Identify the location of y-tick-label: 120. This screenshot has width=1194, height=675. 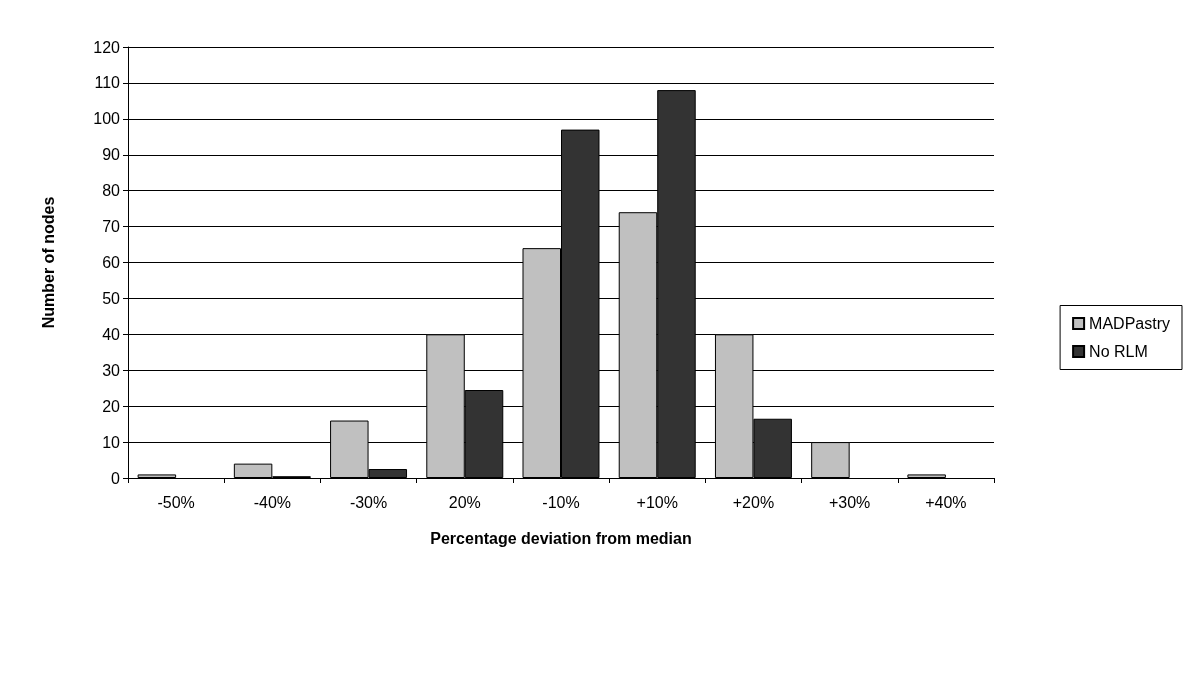
(107, 47).